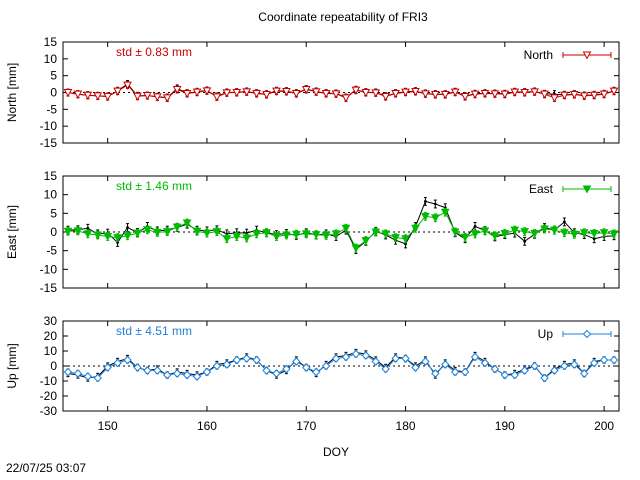 This screenshot has height=480, width=640. I want to click on x-tick-label: 180, so click(406, 426).